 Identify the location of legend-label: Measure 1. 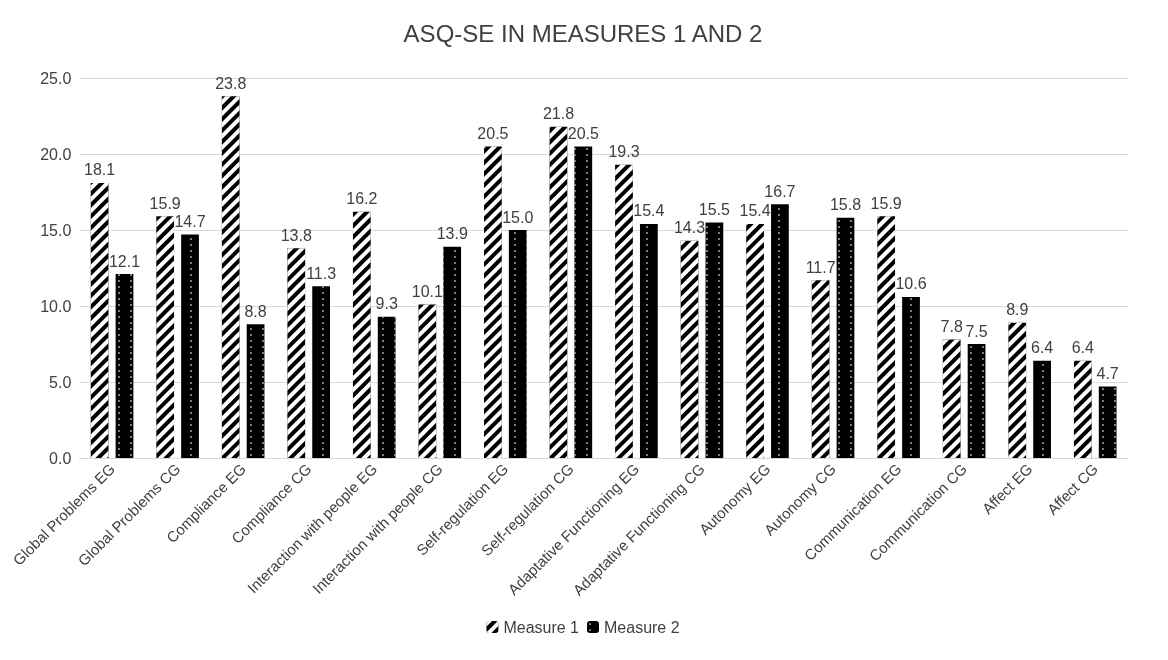
(541, 627).